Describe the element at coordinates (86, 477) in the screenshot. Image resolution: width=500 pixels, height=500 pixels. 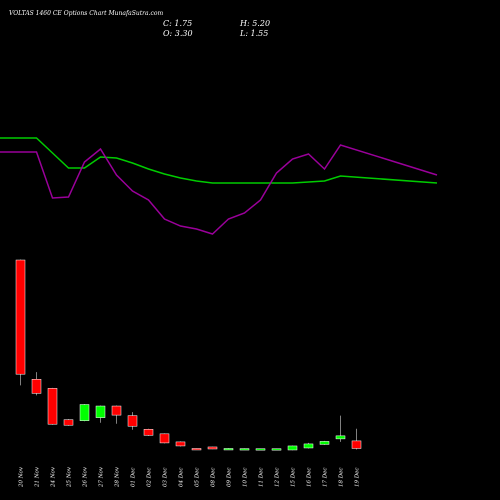
I see `x-tick-label: 26 Nov` at that location.